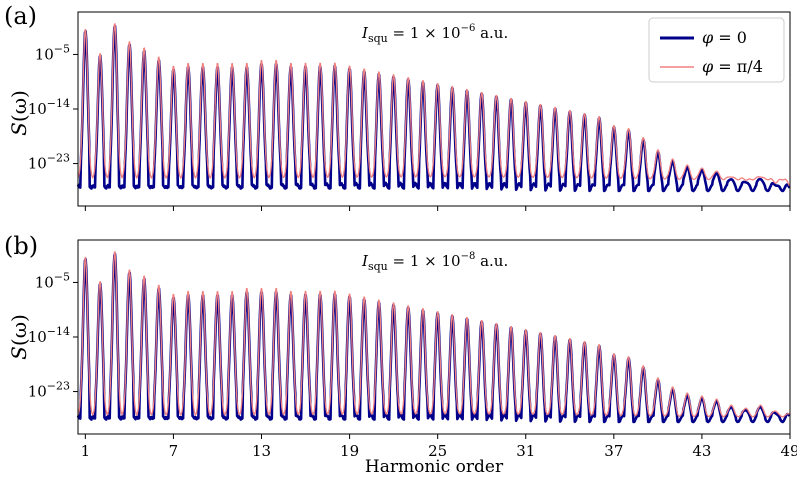 Image resolution: width=797 pixels, height=480 pixels. What do you see at coordinates (434, 34) in the screenshot?
I see `panel-a-annotation: Isqu = 1 × 10−6 a.u.` at bounding box center [434, 34].